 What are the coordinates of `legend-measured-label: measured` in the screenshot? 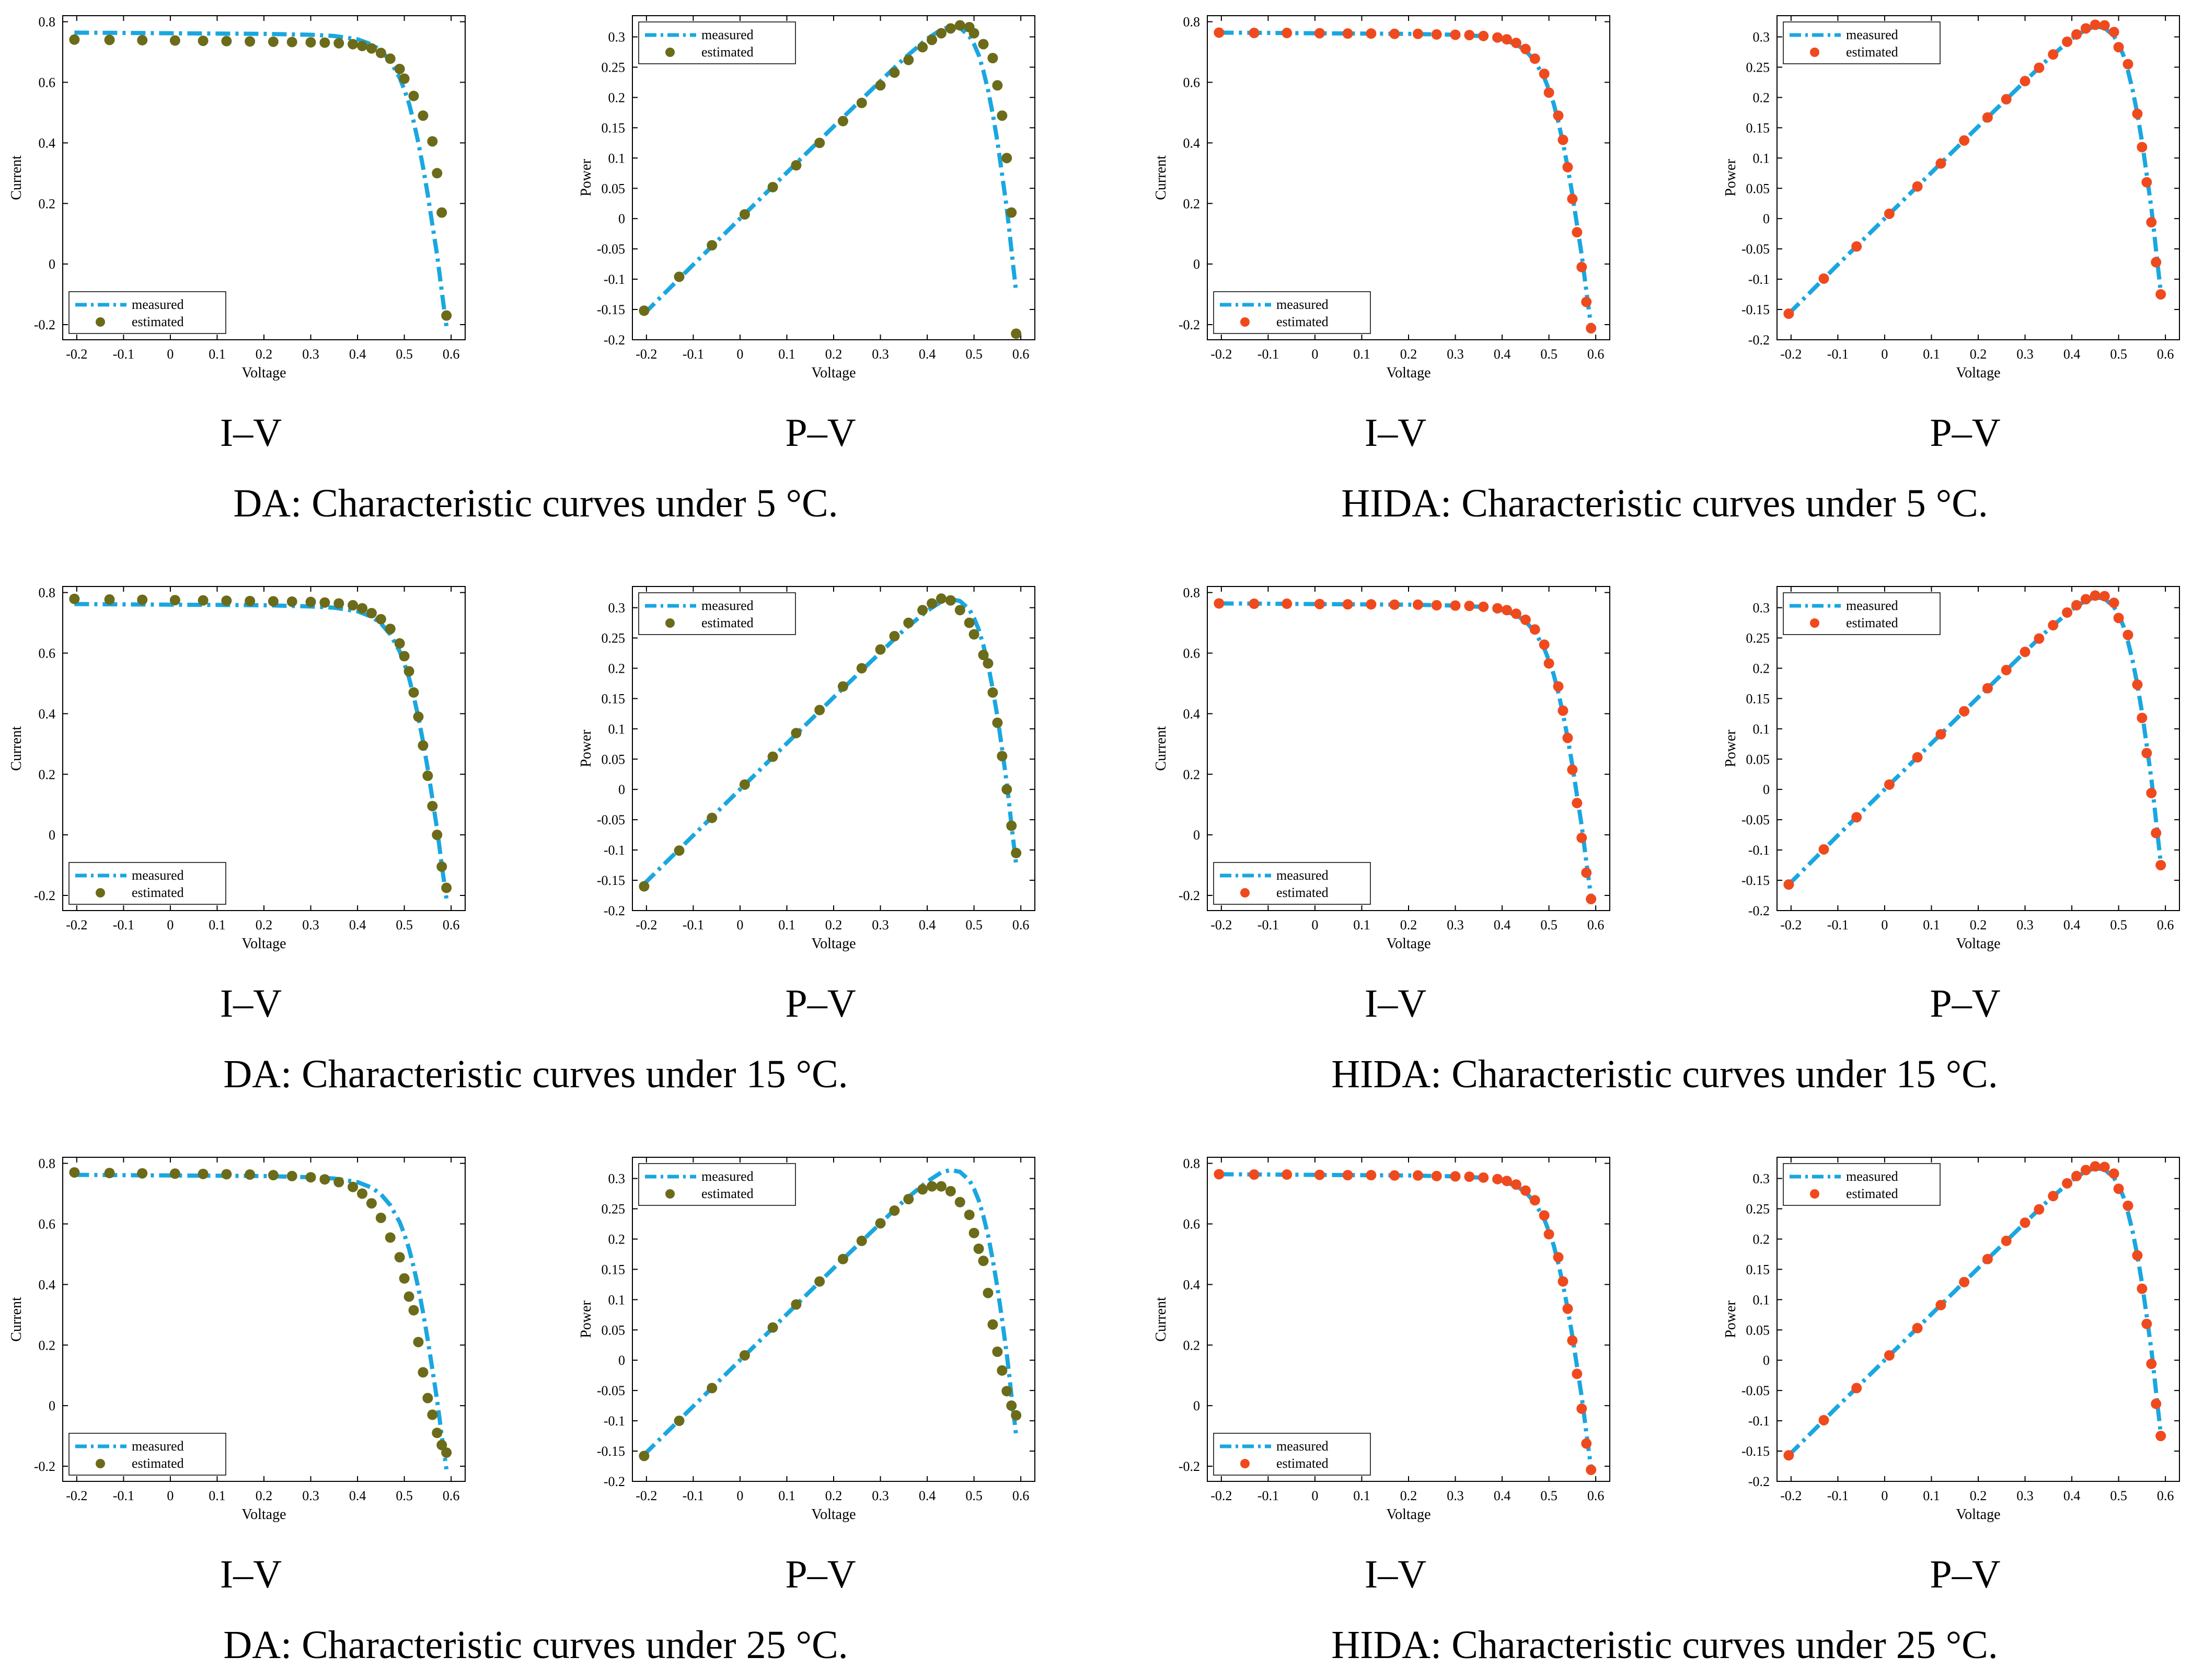 It's located at (1872, 1176).